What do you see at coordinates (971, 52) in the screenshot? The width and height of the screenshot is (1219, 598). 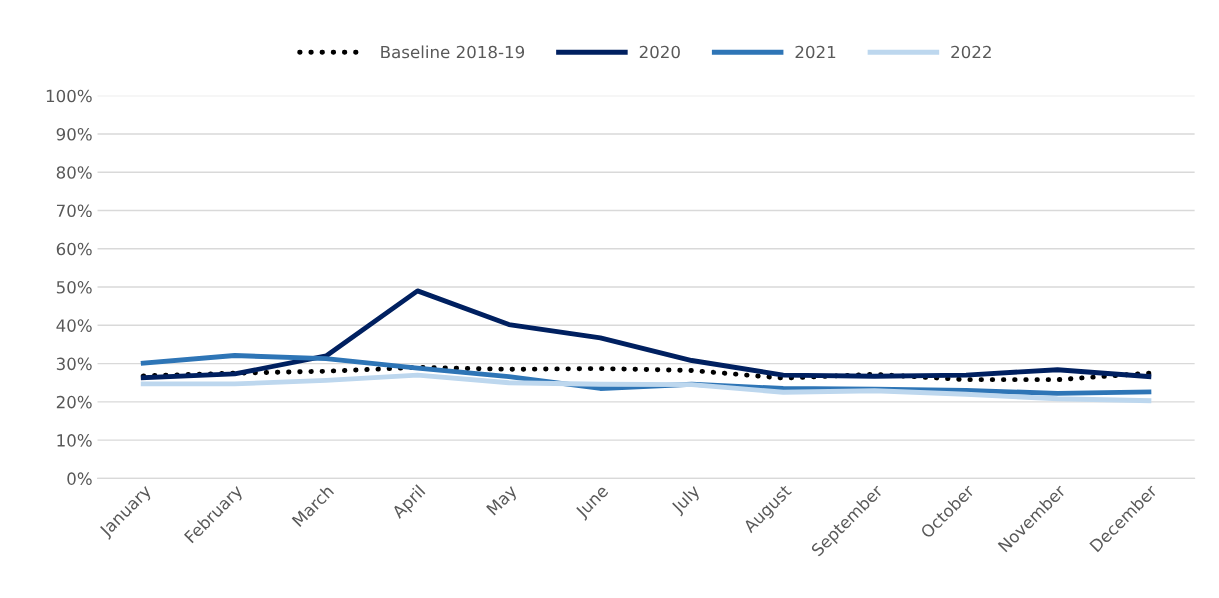 I see `legend-label: 2022` at bounding box center [971, 52].